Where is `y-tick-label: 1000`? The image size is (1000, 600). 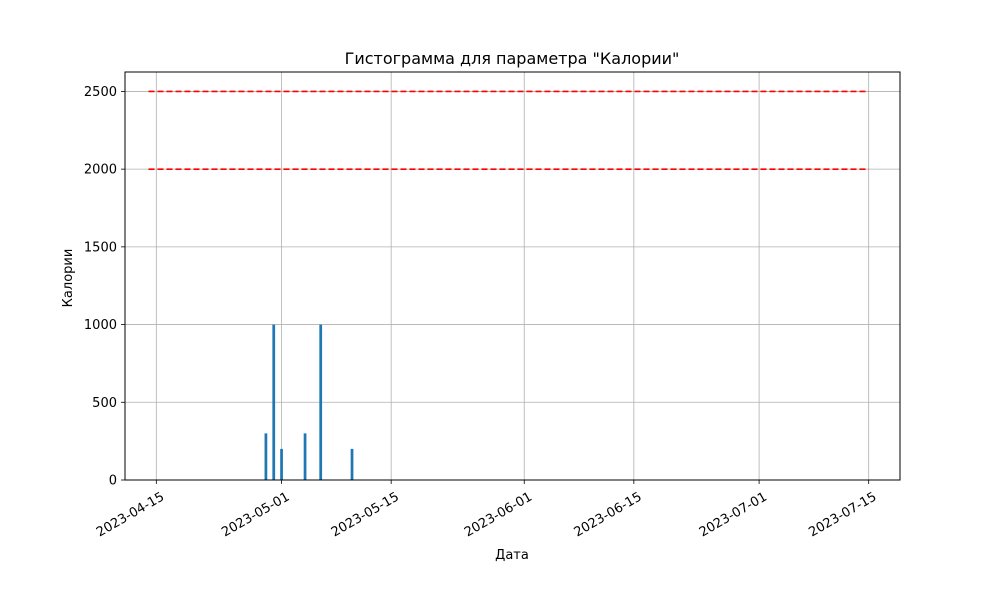
y-tick-label: 1000 is located at coordinates (100, 325).